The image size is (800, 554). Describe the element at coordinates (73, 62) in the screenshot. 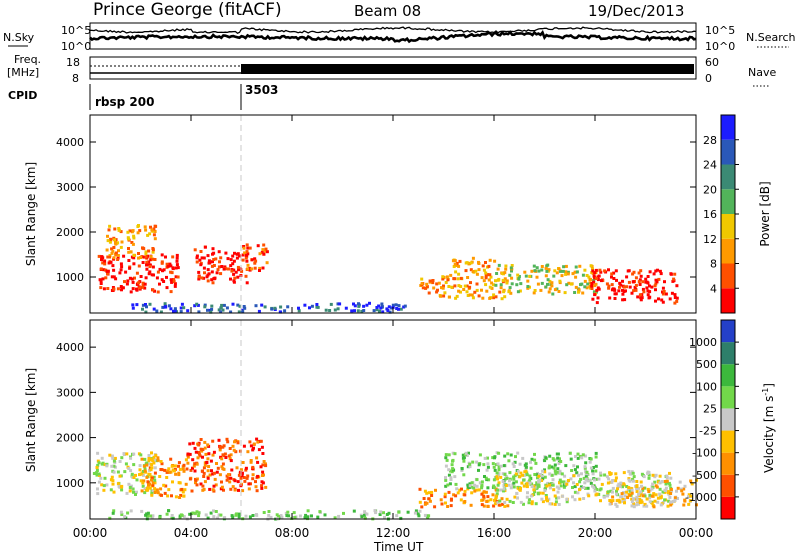

I see `freq-tick-top: 18` at that location.